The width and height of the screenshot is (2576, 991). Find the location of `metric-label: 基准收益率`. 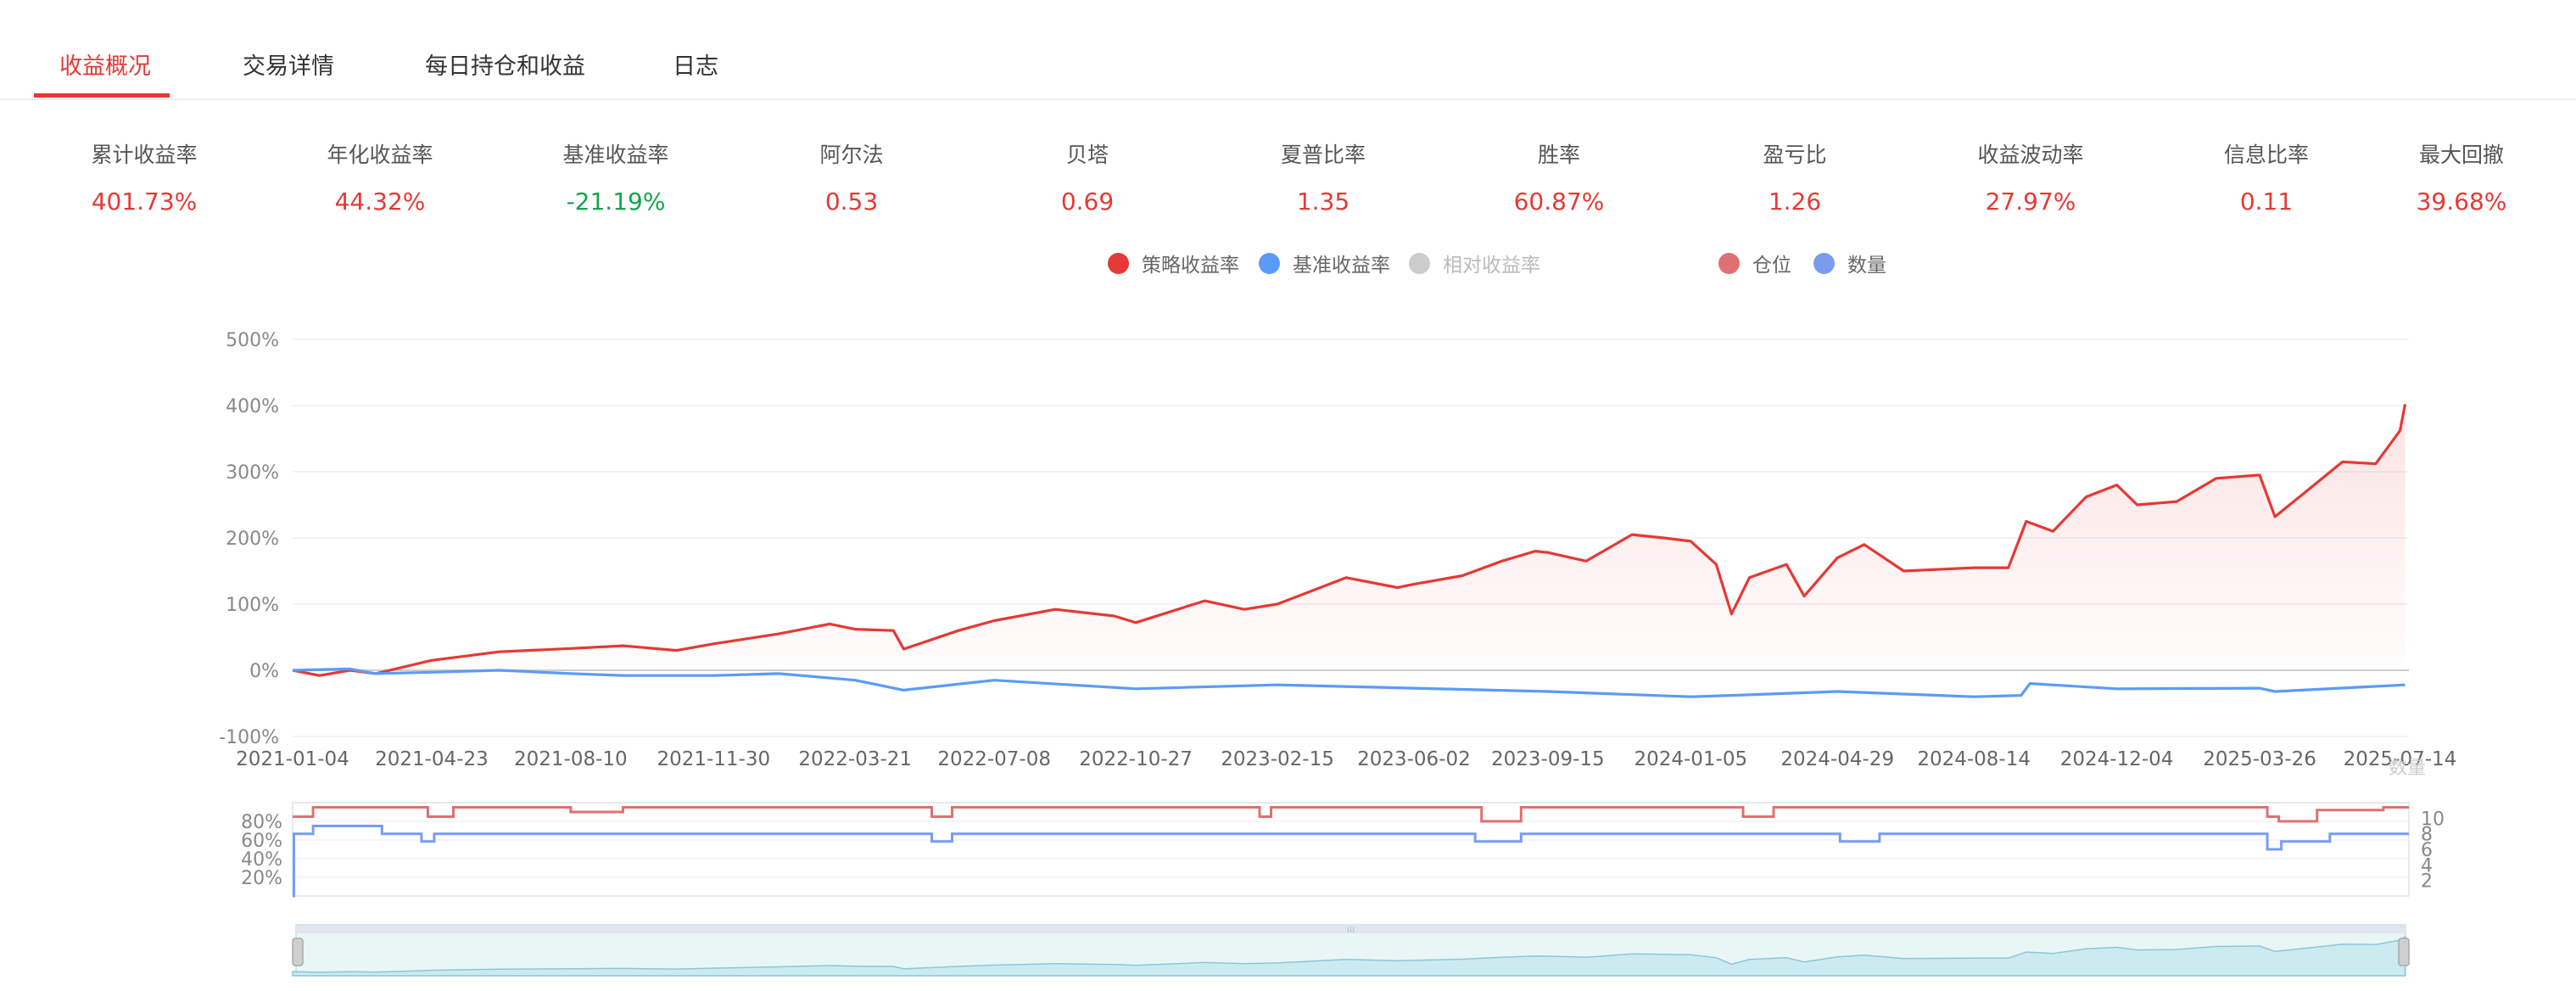

metric-label: 基准收益率 is located at coordinates (615, 155).